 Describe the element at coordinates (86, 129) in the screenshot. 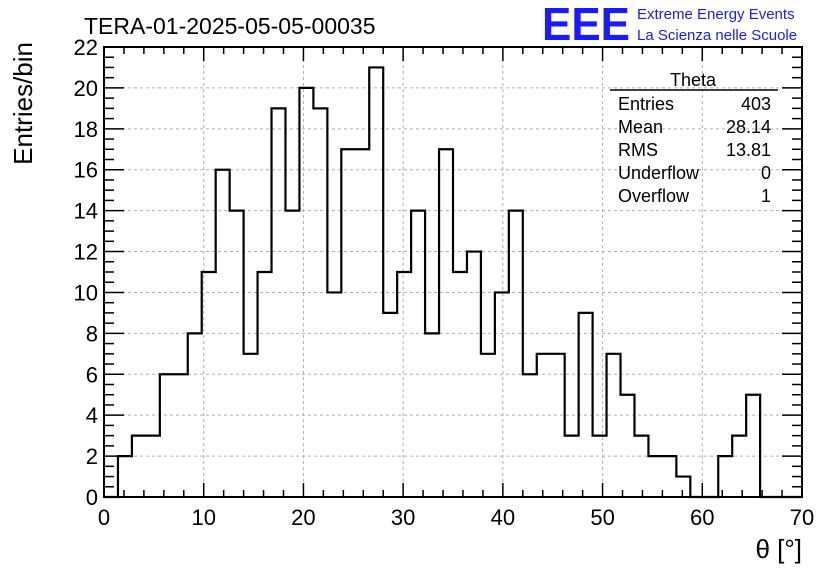

I see `y-tick-label: 18` at that location.